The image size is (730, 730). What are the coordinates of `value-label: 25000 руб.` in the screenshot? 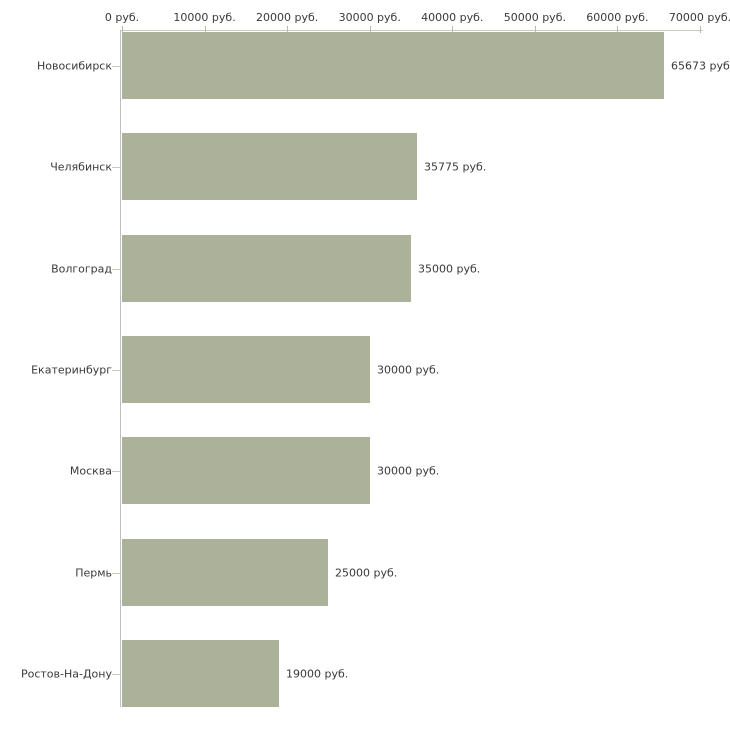 It's located at (366, 572).